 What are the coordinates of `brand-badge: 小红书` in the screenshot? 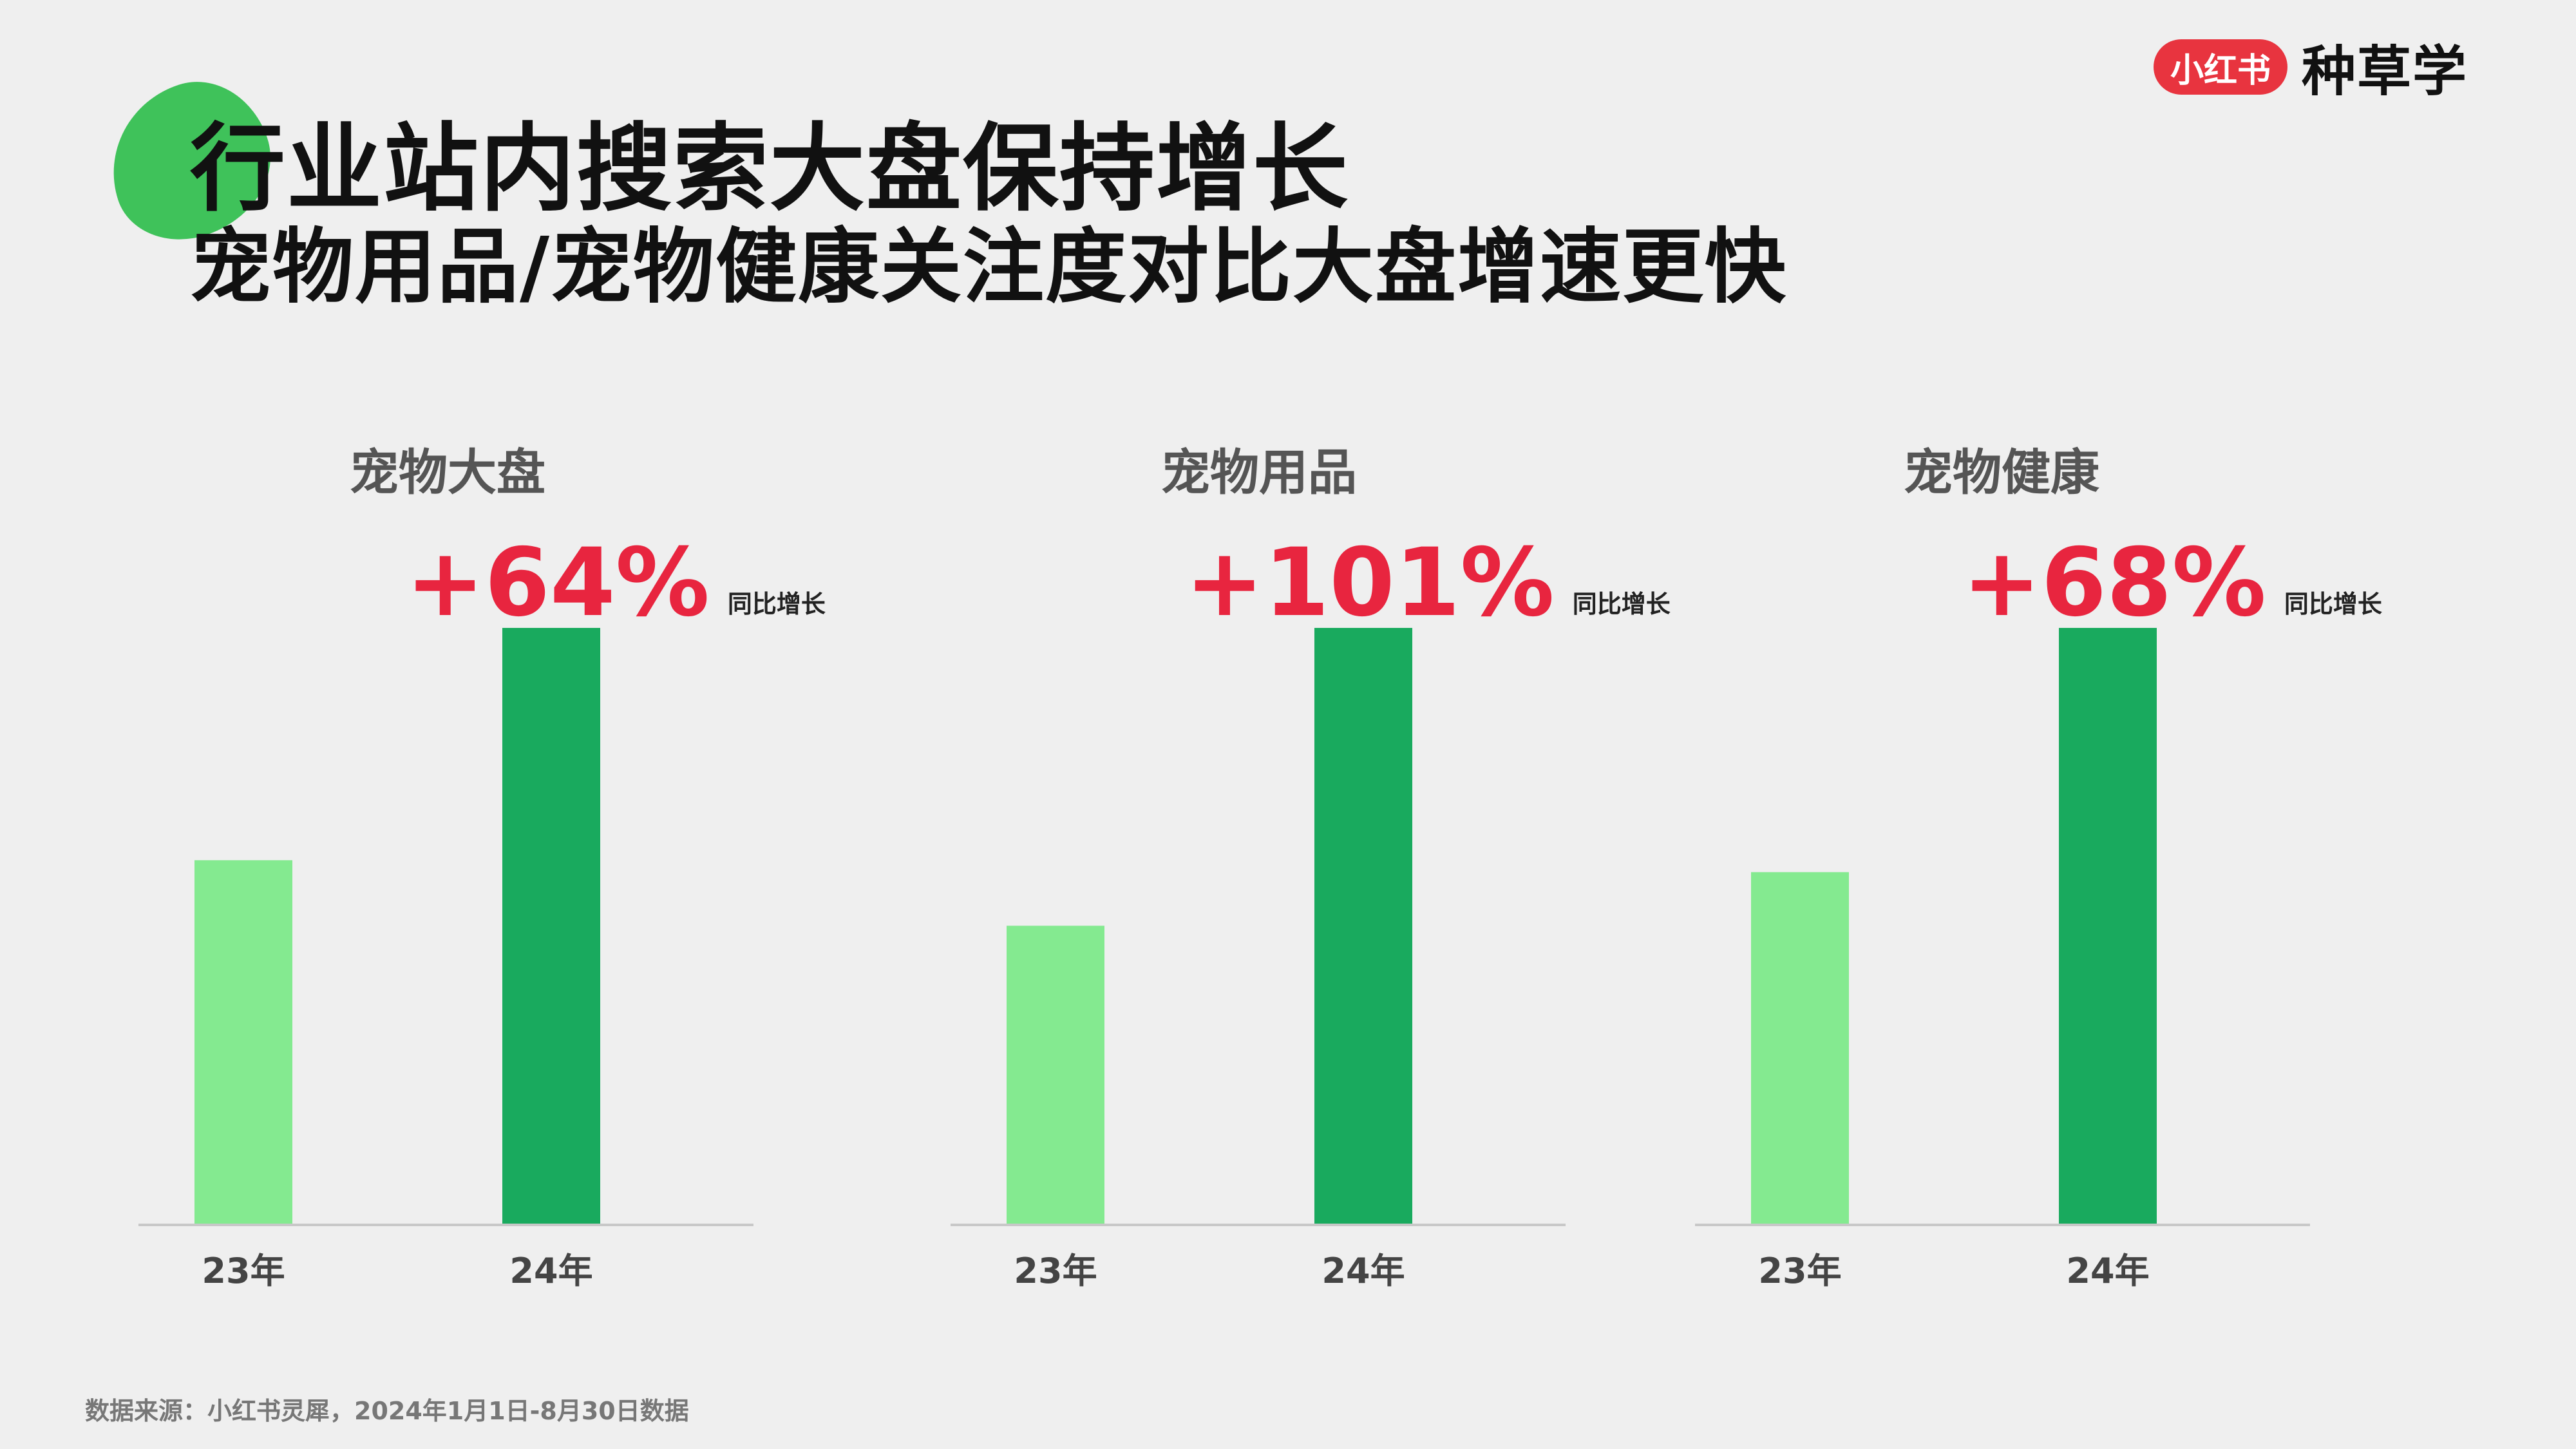 It's located at (2220, 67).